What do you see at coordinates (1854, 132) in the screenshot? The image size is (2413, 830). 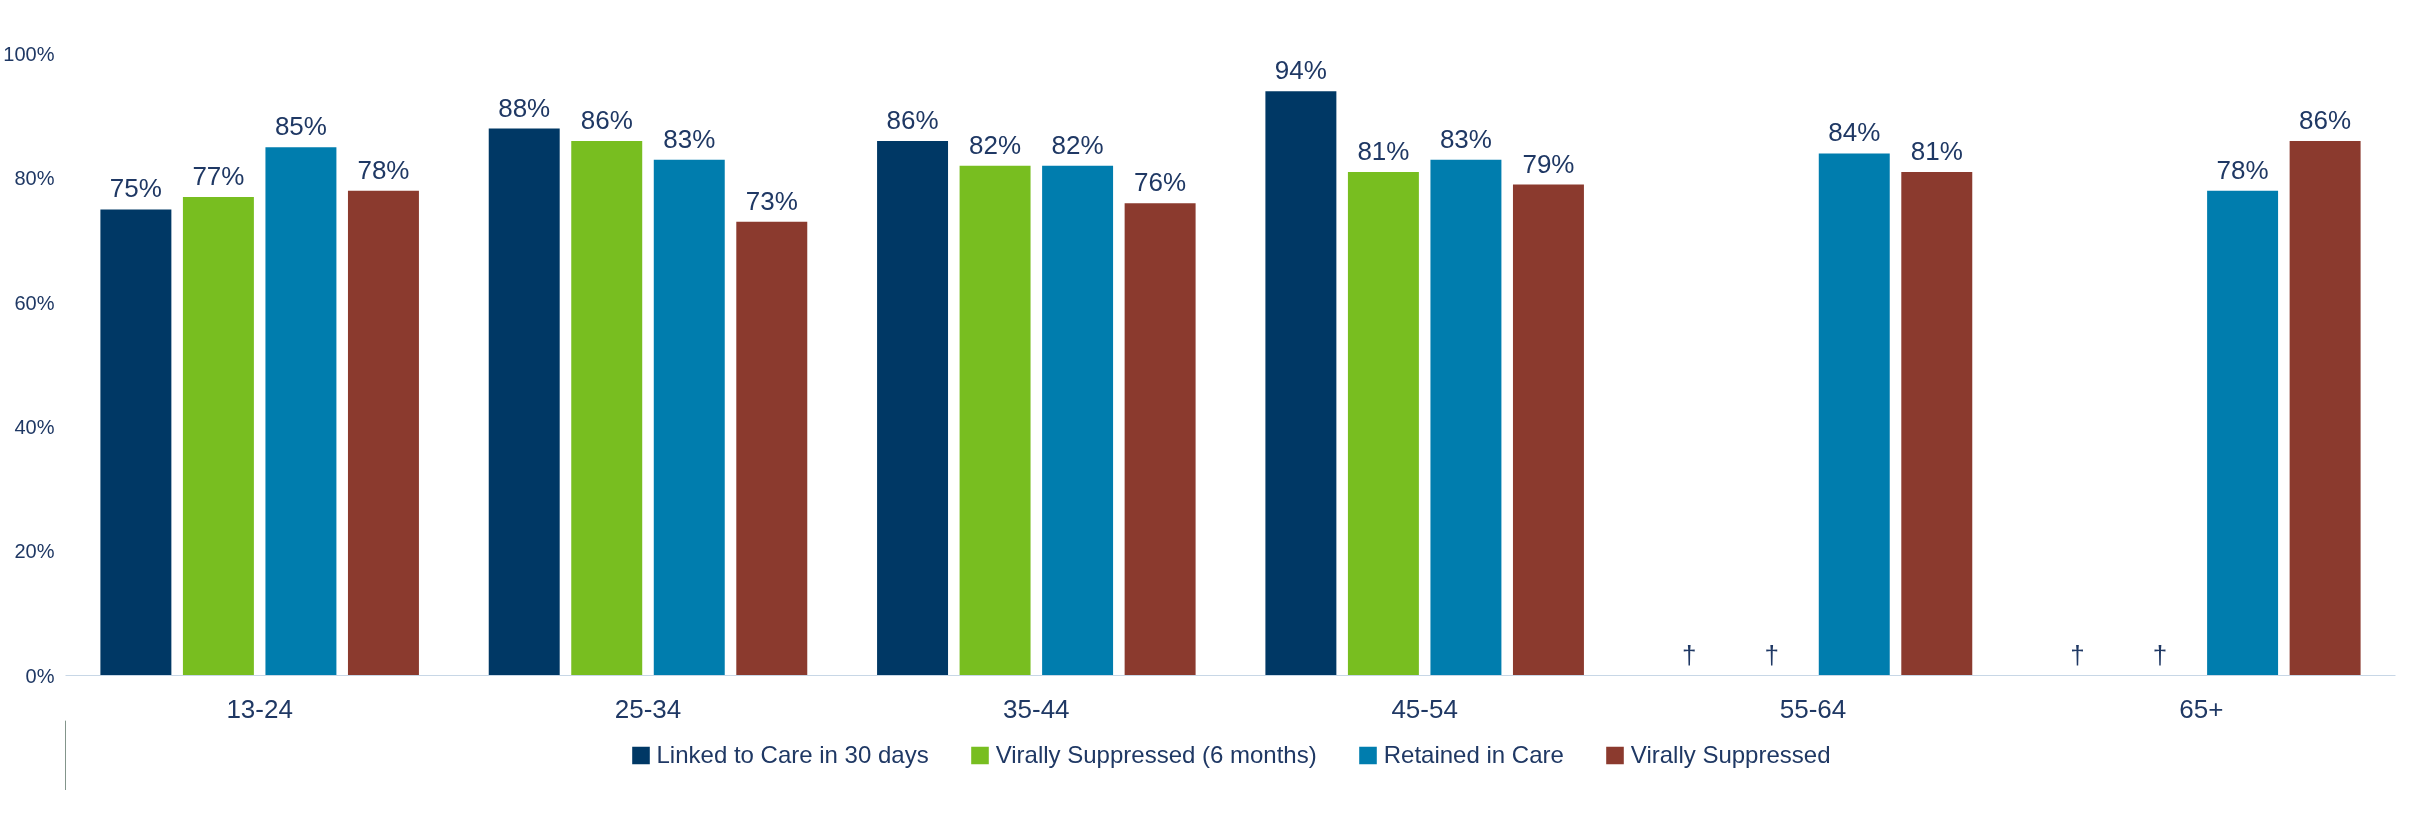 I see `data-label: 84%` at bounding box center [1854, 132].